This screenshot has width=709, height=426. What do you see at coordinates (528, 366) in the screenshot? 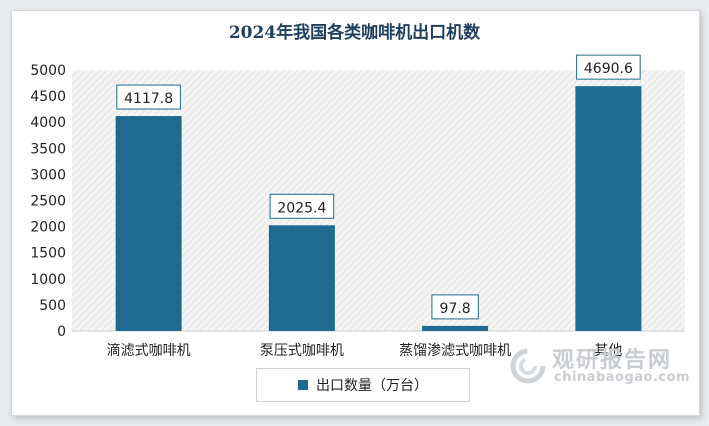
I see `swirl-logo-icon` at bounding box center [528, 366].